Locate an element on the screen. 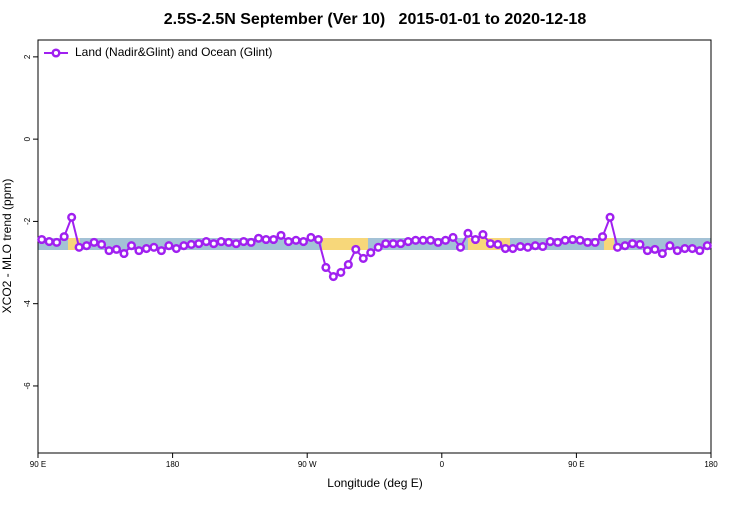 The image size is (750, 505). y-tick-label: 0 is located at coordinates (27, 138).